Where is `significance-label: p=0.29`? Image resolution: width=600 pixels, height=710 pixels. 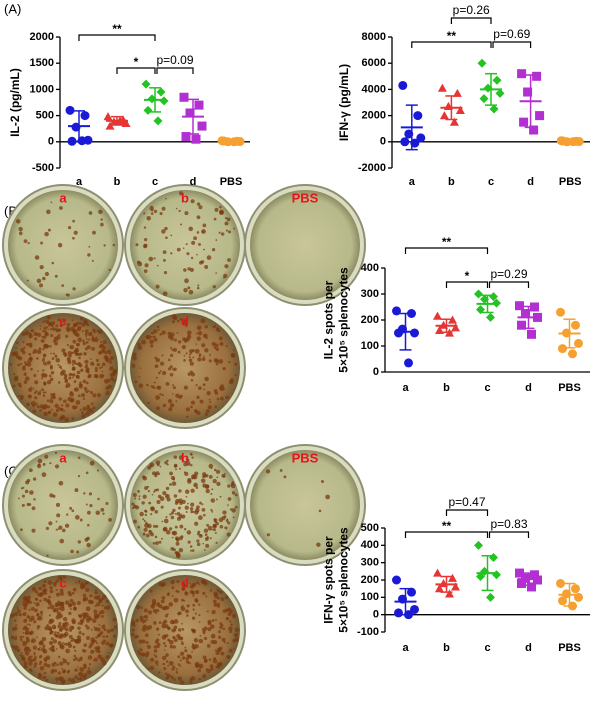 significance-label: p=0.29 is located at coordinates (508, 274).